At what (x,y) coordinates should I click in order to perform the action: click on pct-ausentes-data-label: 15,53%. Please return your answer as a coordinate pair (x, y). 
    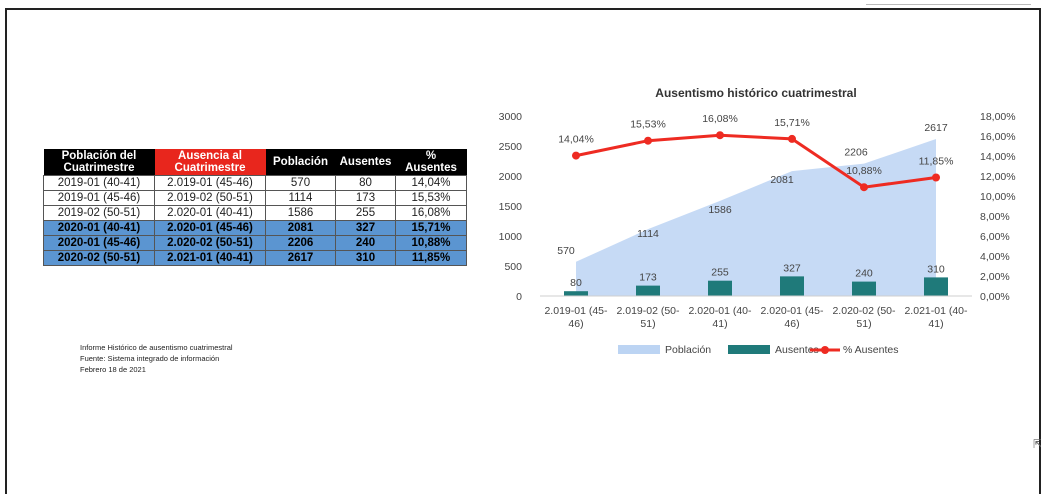
    Looking at the image, I should click on (648, 125).